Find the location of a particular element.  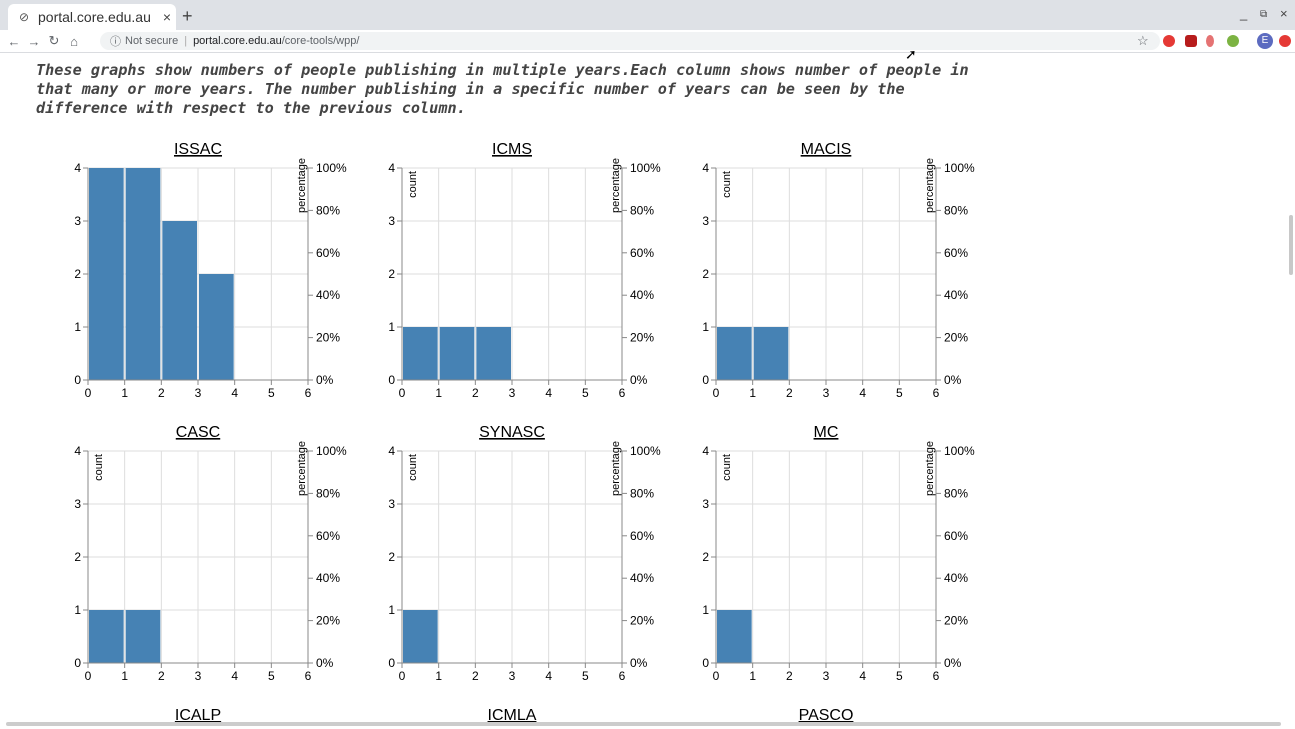

chart-title: ICMLA is located at coordinates (512, 715).